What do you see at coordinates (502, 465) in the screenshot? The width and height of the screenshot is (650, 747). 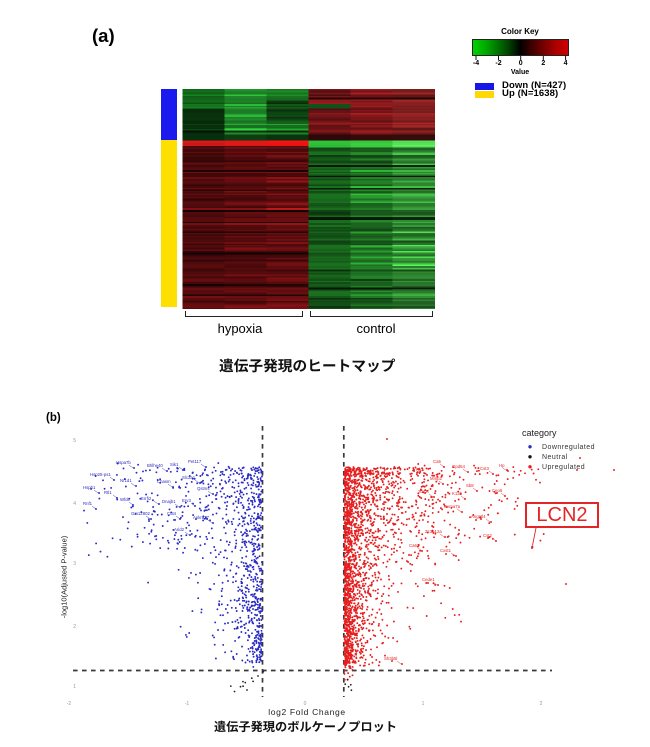 I see `svg-text: Hp` at bounding box center [502, 465].